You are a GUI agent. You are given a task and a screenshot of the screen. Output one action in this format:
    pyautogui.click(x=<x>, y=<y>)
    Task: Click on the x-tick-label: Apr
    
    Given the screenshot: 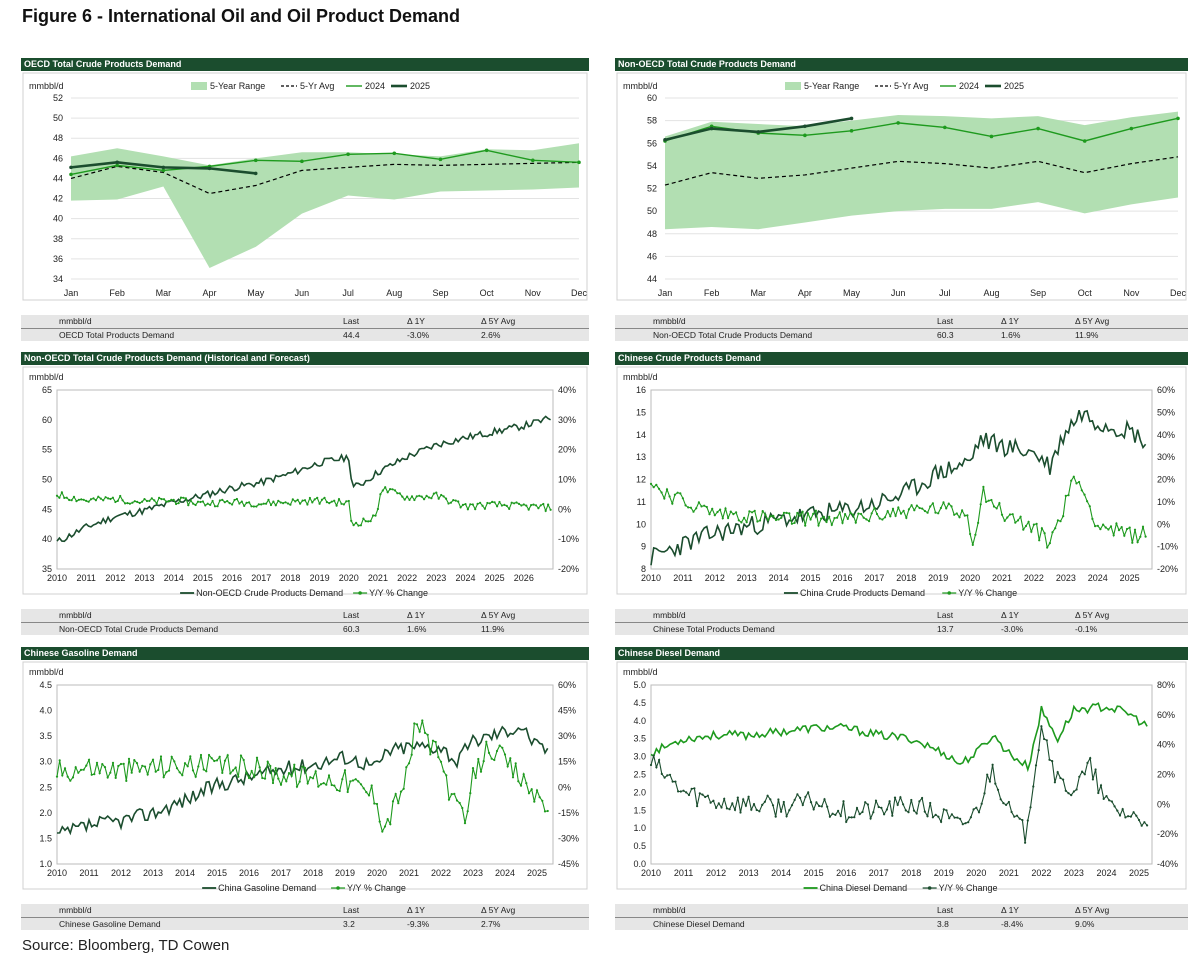 What is the action you would take?
    pyautogui.click(x=805, y=293)
    